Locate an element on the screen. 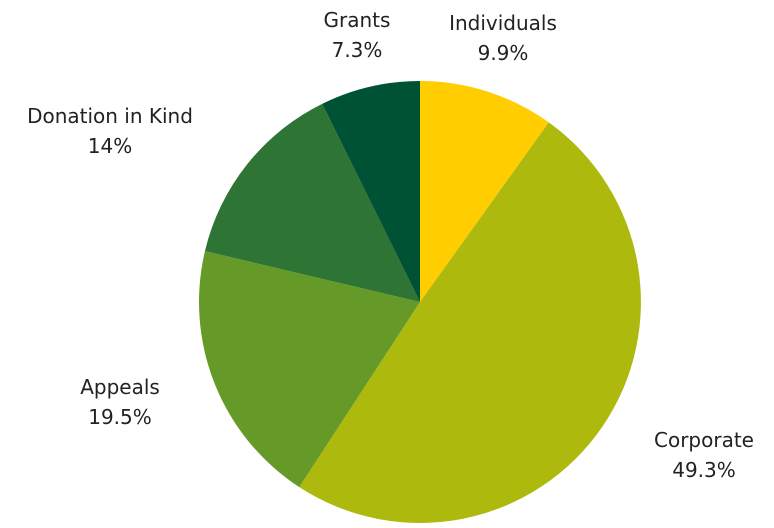  slice-value-donation-in-kind: 14% is located at coordinates (110, 146).